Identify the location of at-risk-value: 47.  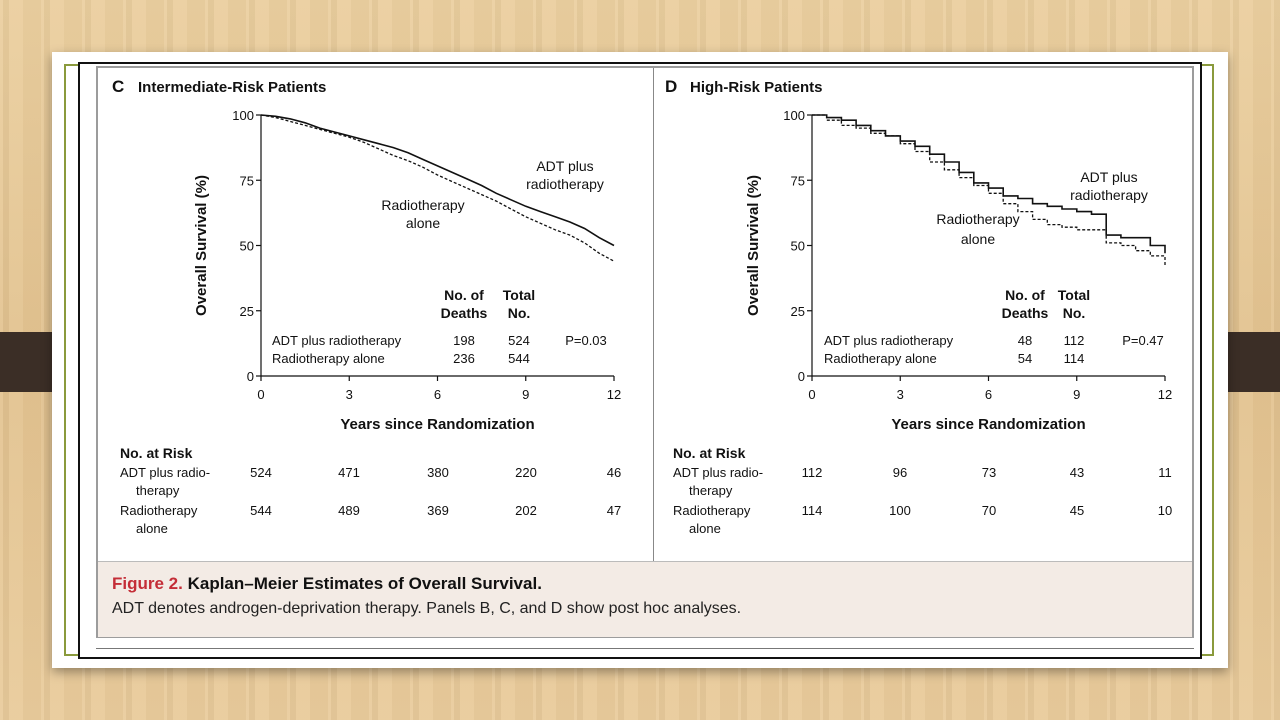
(614, 510).